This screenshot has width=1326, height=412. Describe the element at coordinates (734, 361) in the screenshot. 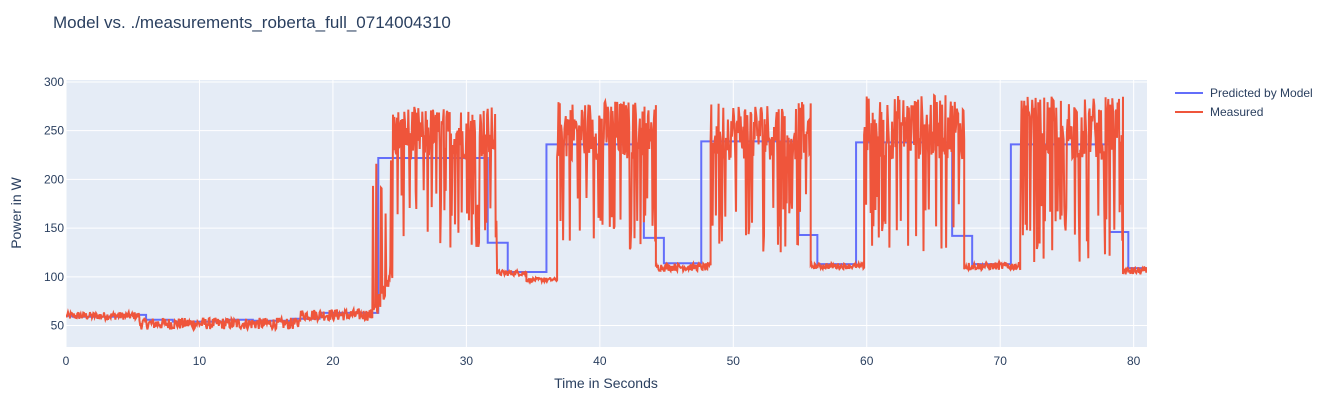

I see `x-tick-label: 50` at that location.